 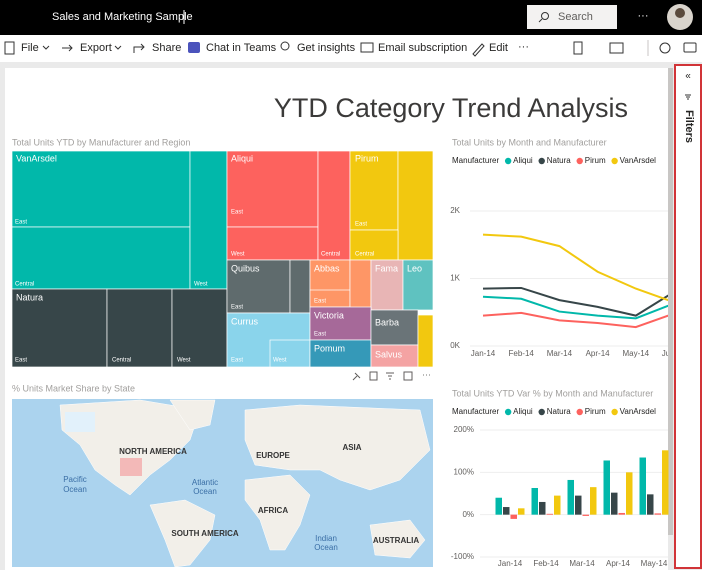 What do you see at coordinates (241, 48) in the screenshot?
I see `chat-in-teams-button: Chat in Teams` at bounding box center [241, 48].